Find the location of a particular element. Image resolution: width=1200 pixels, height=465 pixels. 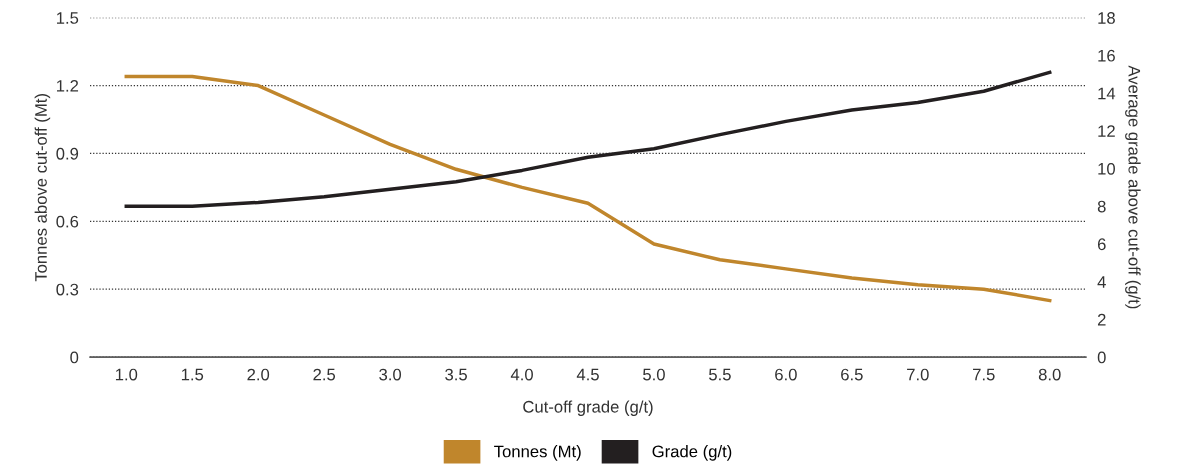

y-tick-label: 0.3 is located at coordinates (67, 289).